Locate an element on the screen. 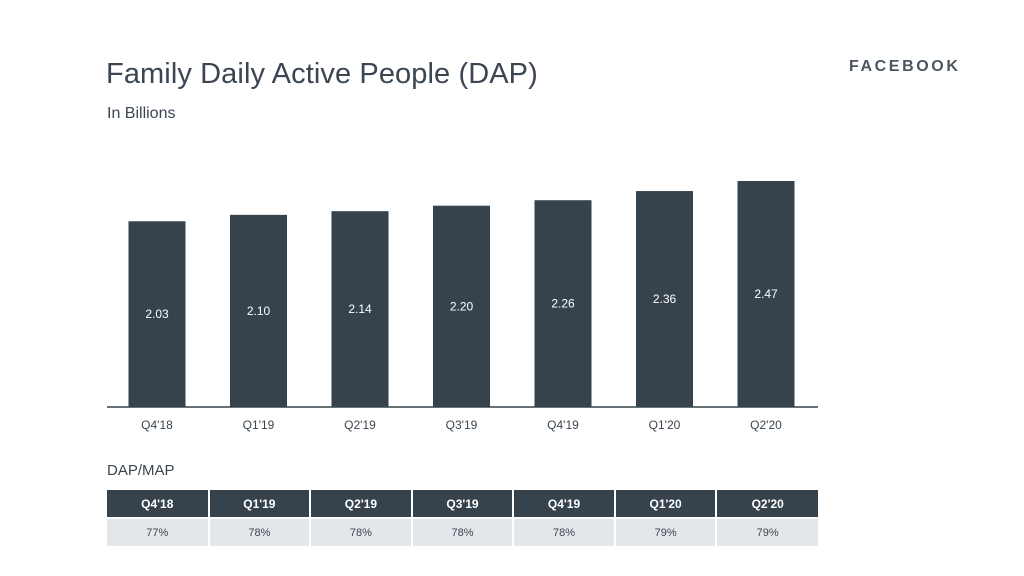 This screenshot has width=1024, height=576. bar-value-label: 2.10 is located at coordinates (259, 311).